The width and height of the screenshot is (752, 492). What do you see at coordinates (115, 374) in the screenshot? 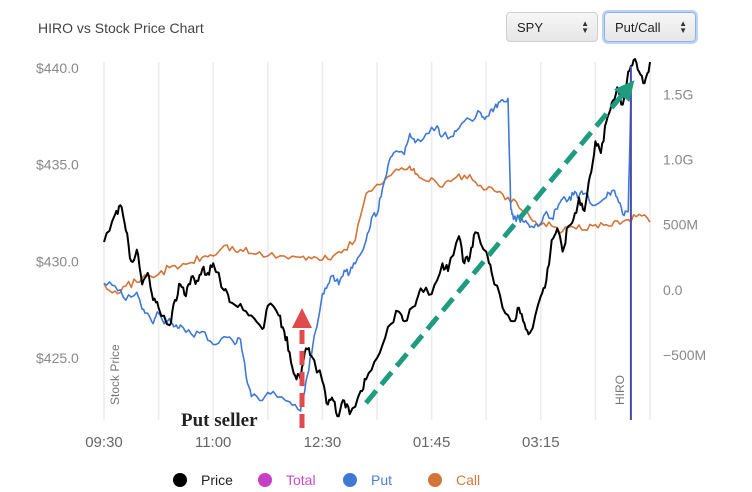
I see `left-axis-title: Stock Price` at bounding box center [115, 374].